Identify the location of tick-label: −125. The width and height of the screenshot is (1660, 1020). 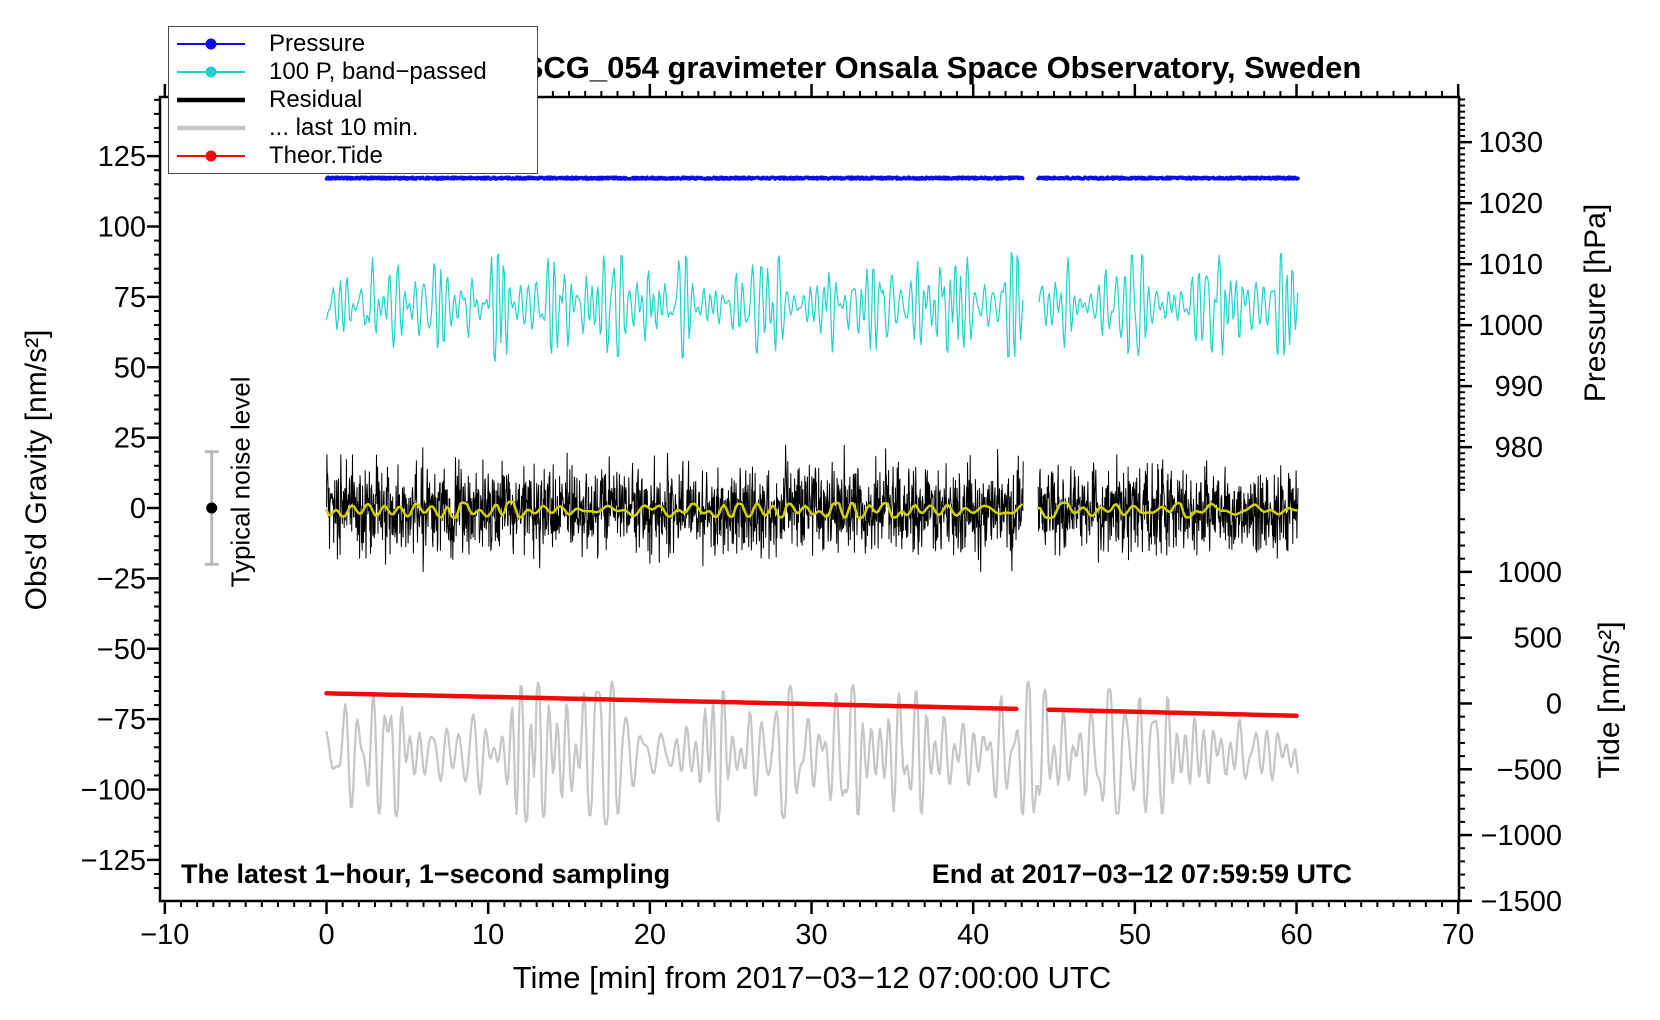
(113, 861).